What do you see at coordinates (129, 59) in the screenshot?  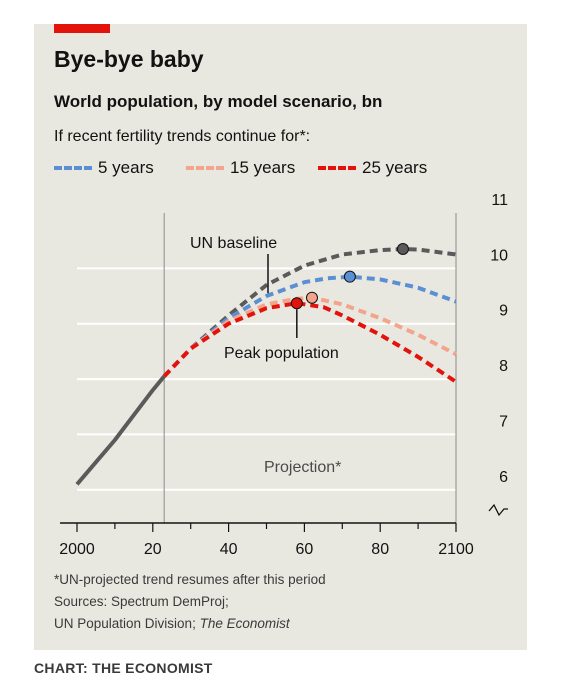 I see `chart-title: Bye-bye baby` at bounding box center [129, 59].